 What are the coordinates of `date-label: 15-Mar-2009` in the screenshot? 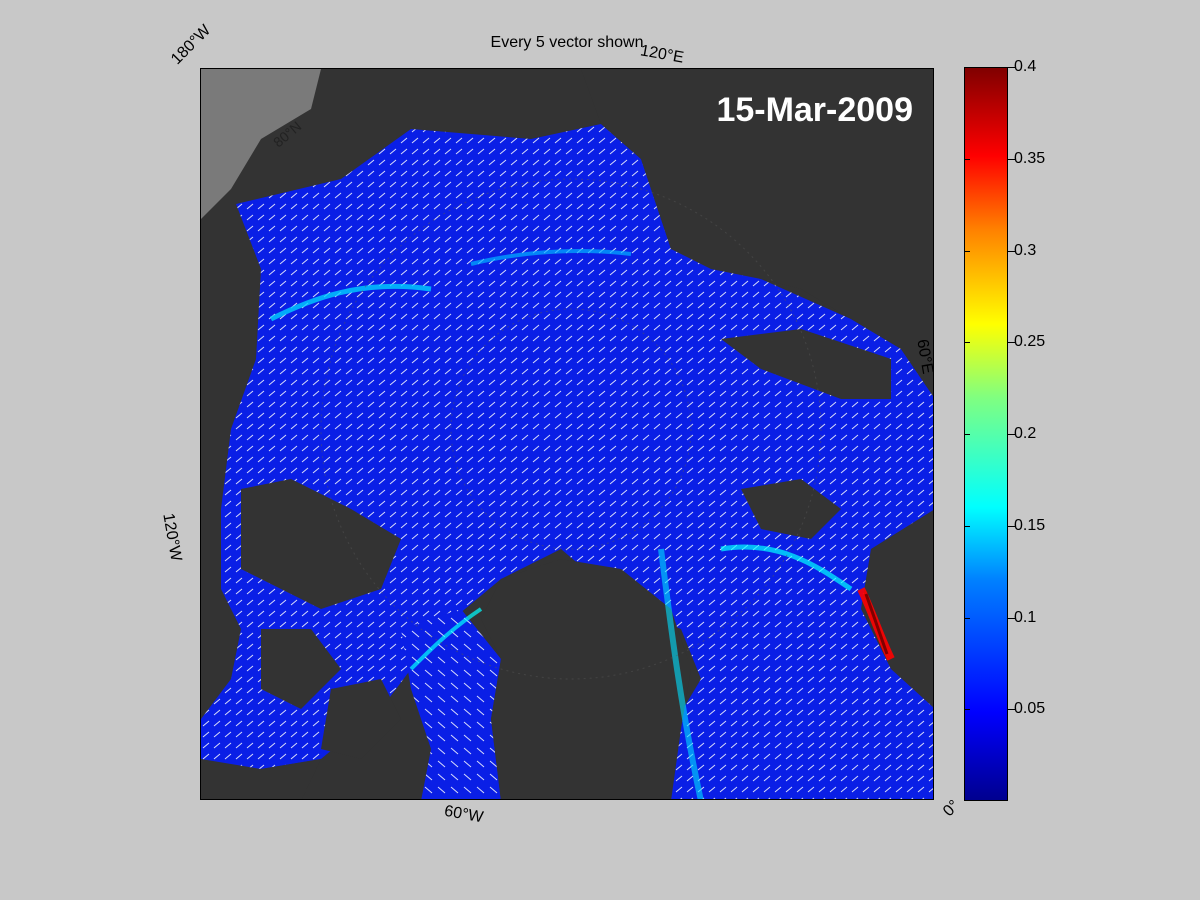 It's located at (814, 110).